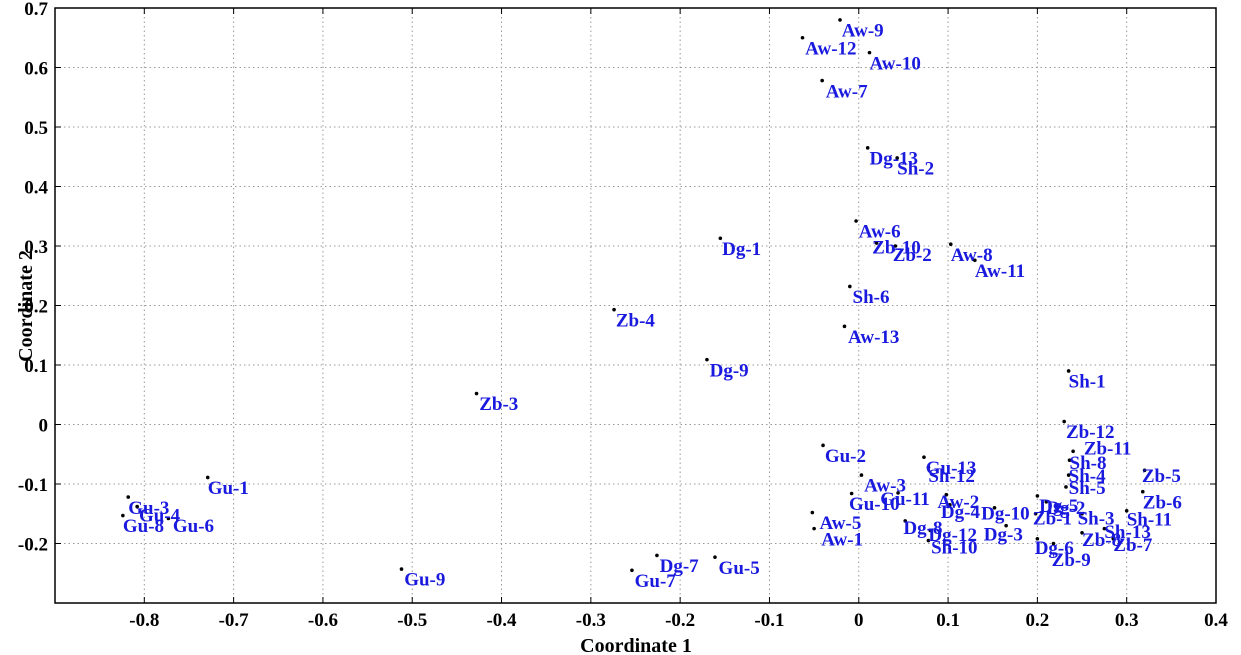 The height and width of the screenshot is (655, 1241). I want to click on point-label: Dg-1, so click(741, 249).